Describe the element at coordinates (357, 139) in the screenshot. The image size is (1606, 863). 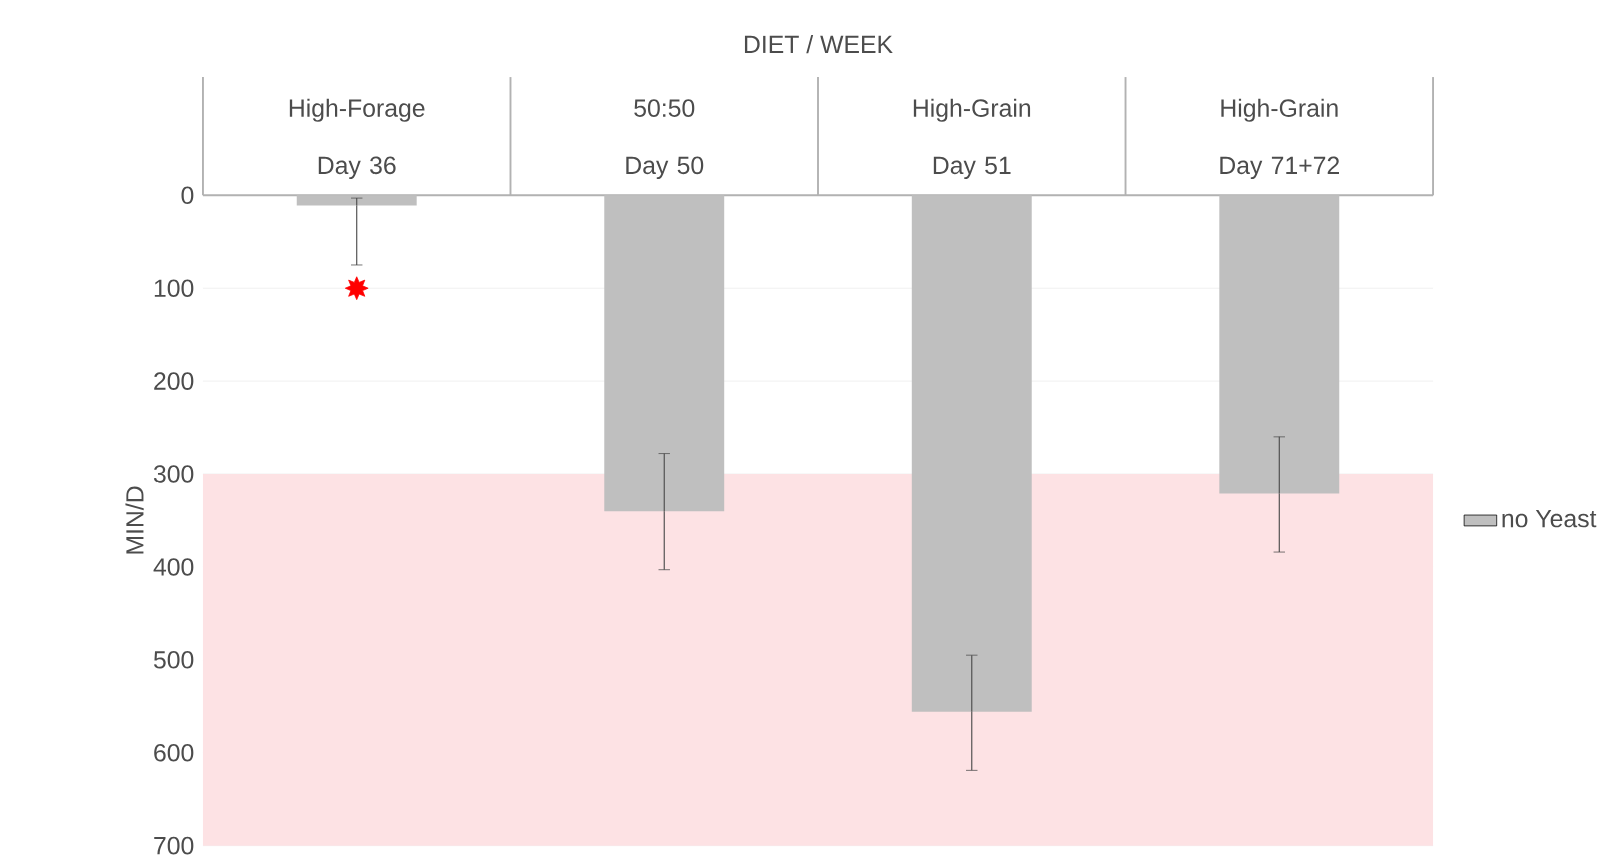
I see `category-label: High-Forage Day 36` at that location.